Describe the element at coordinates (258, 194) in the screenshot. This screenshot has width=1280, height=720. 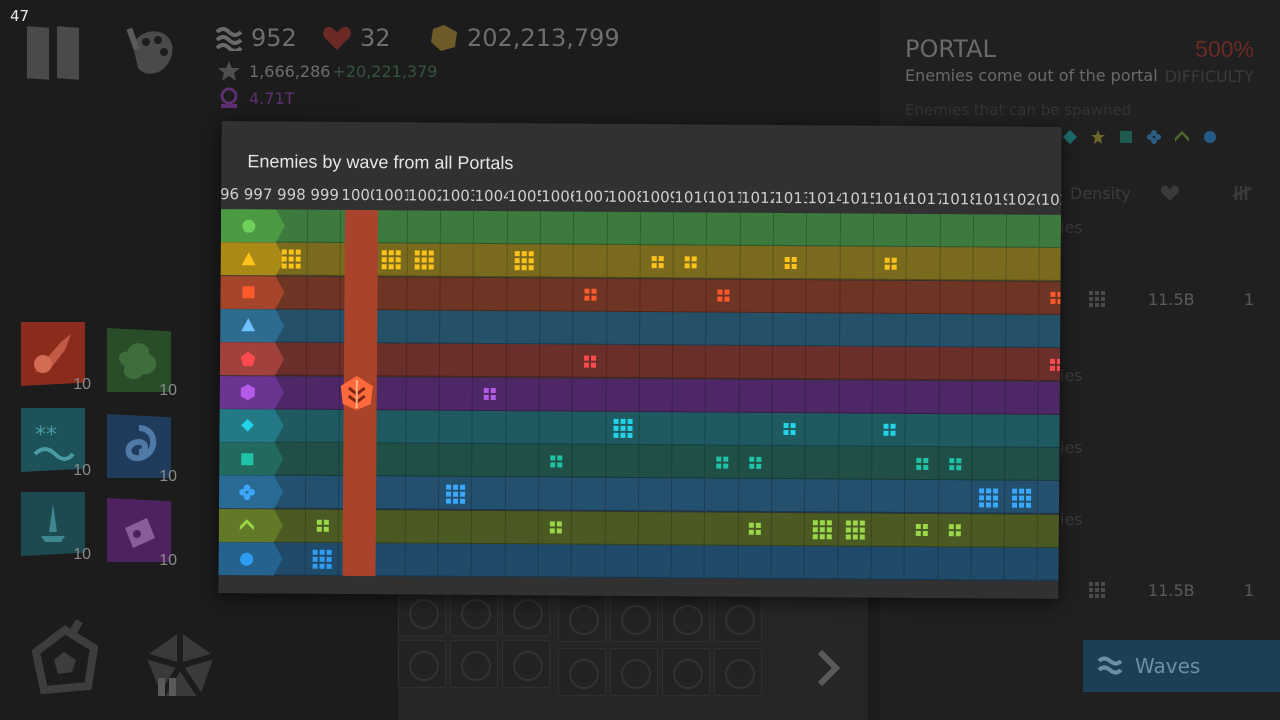
I see `wave-column-header: 997` at that location.